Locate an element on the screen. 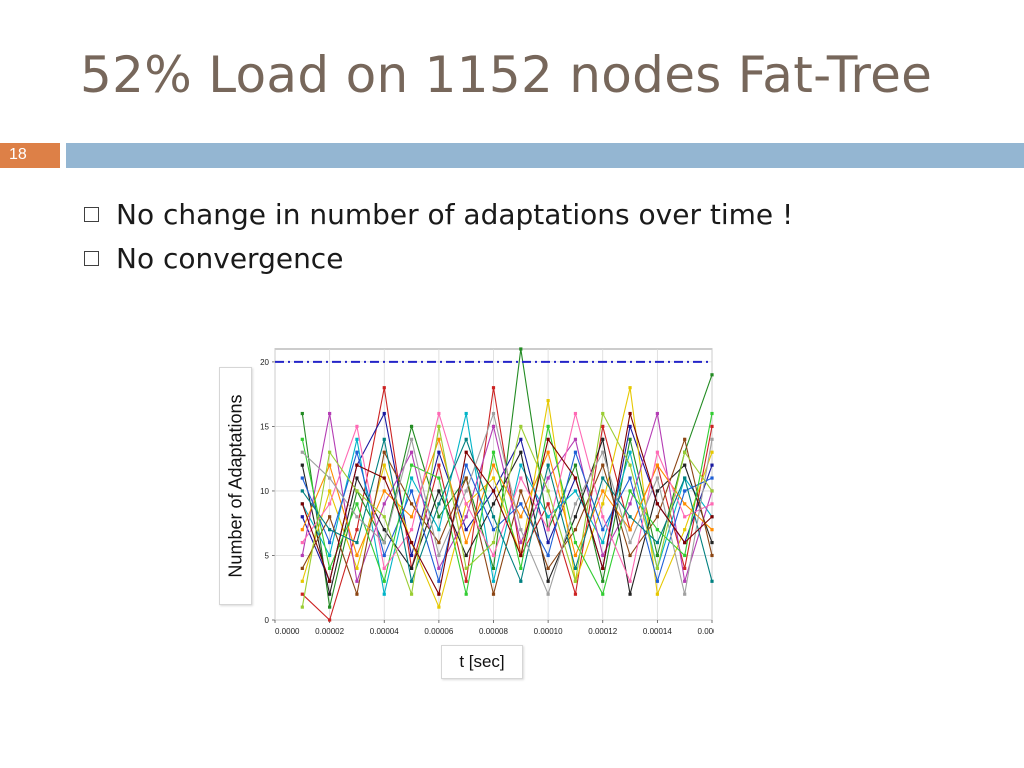 This screenshot has width=1024, height=768. x-tick-label: 0.00016 is located at coordinates (706, 631).